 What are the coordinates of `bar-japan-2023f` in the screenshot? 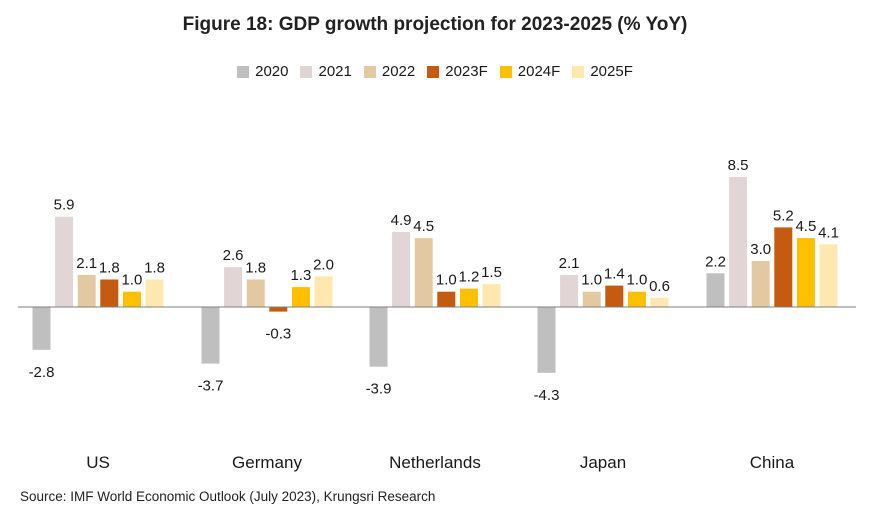 It's located at (614, 296).